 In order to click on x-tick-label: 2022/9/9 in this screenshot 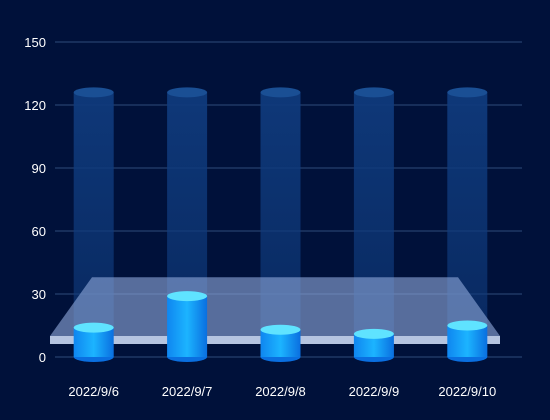, I will do `click(374, 391)`.